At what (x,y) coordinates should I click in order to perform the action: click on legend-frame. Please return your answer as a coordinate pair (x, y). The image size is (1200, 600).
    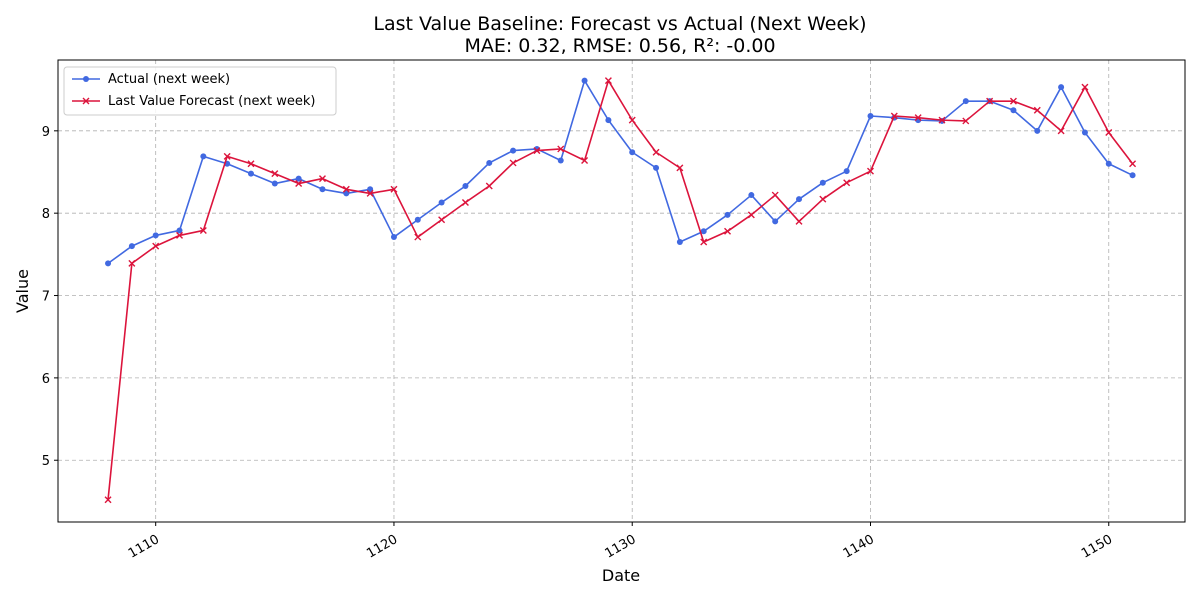
    Looking at the image, I should click on (200, 91).